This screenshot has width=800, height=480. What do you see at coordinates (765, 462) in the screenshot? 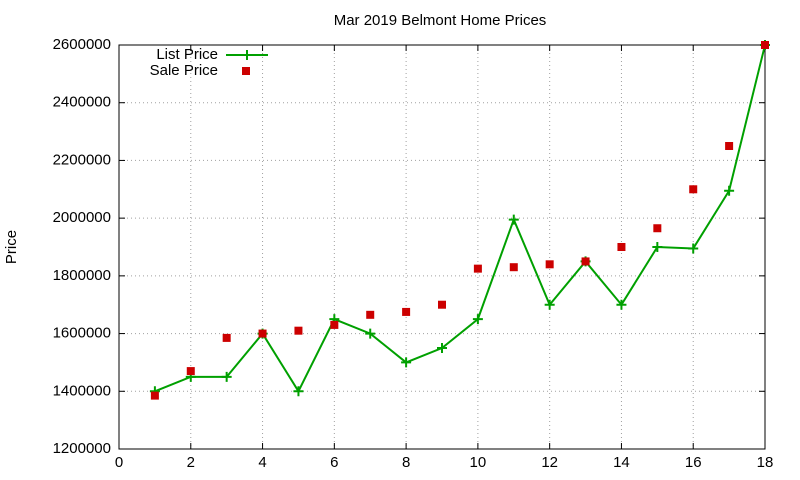
I see `x-tick-label: 18` at bounding box center [765, 462].